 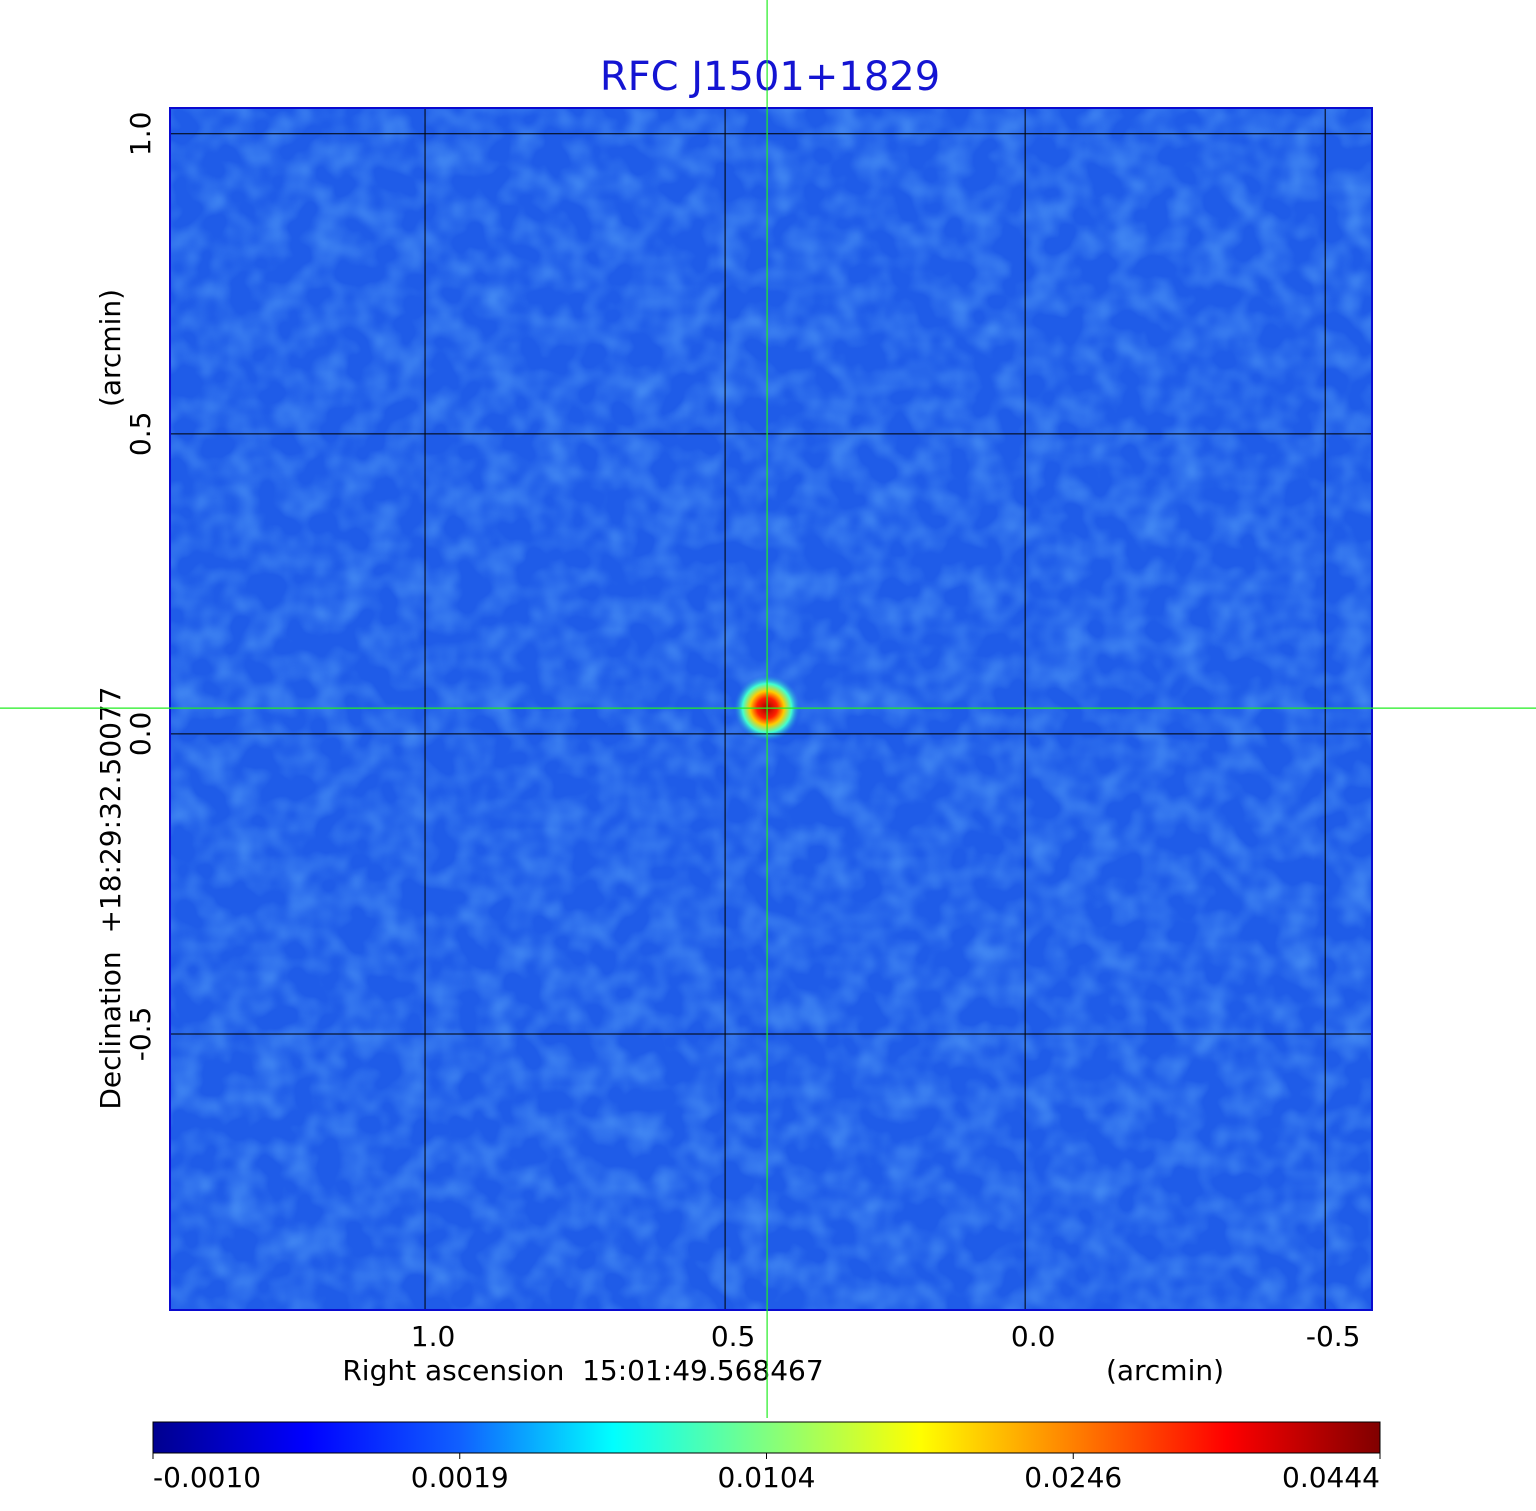 What do you see at coordinates (140, 434) in the screenshot?
I see `y-tick-label: 0.5` at bounding box center [140, 434].